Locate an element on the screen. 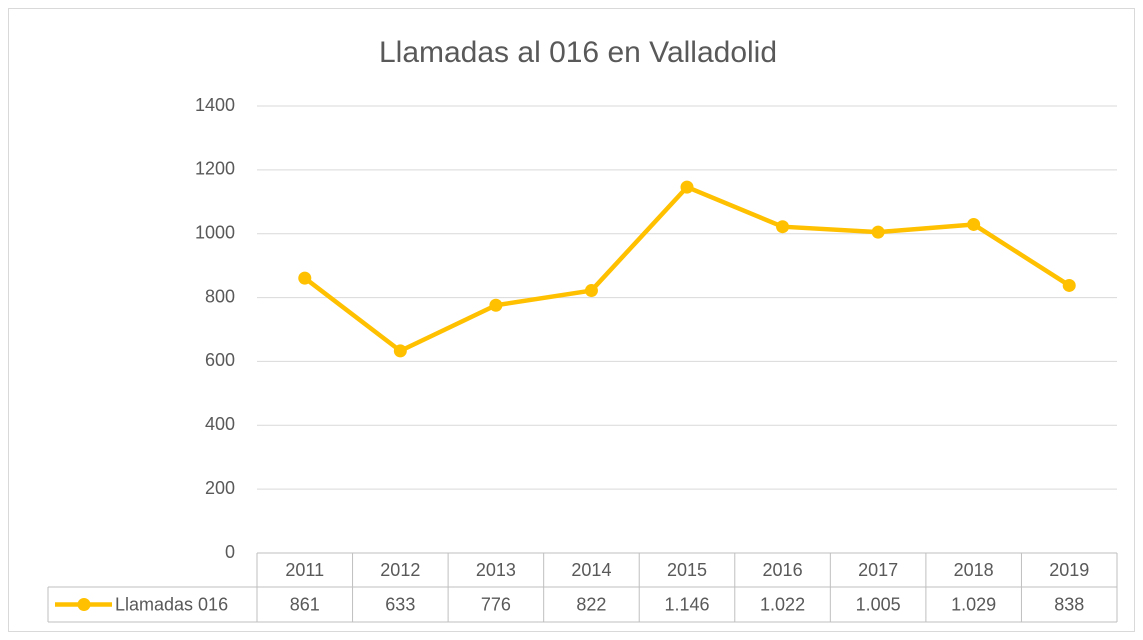 Image resolution: width=1143 pixels, height=640 pixels. table-value: 861 is located at coordinates (305, 604).